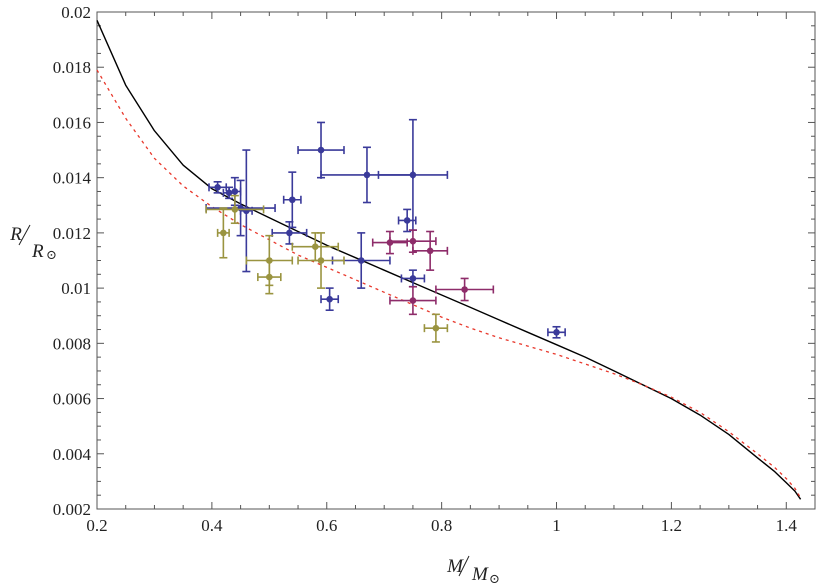  I want to click on y-tick-label: 0.018, so click(72, 67).